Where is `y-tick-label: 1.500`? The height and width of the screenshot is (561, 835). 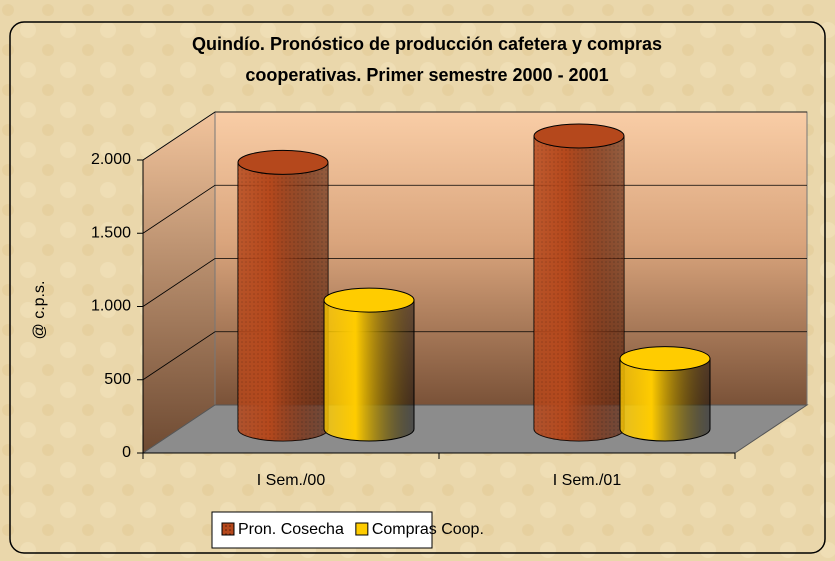 y-tick-label: 1.500 is located at coordinates (111, 232).